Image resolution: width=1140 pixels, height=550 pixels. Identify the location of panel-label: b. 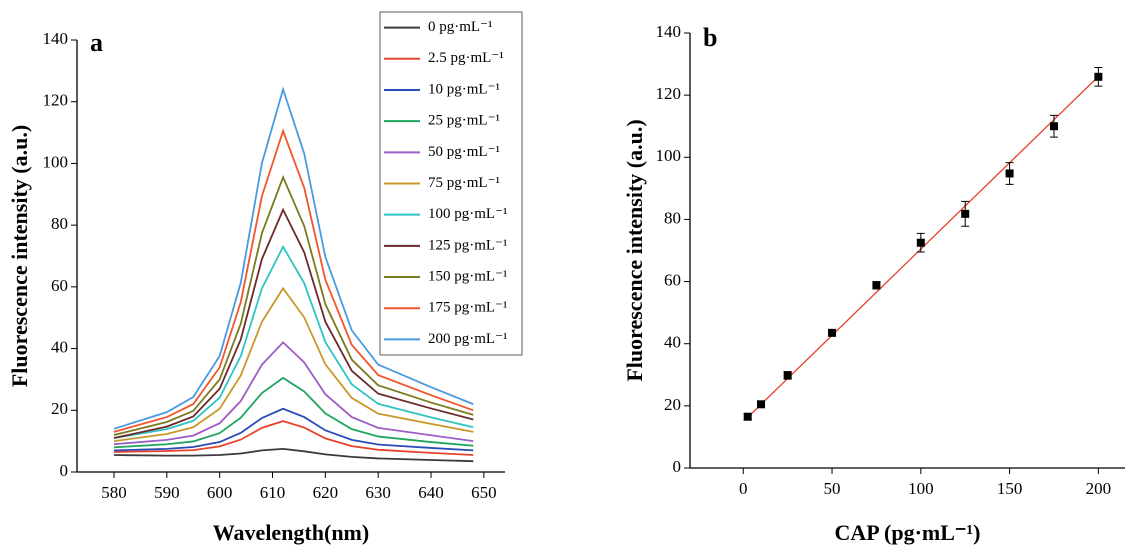
(710, 37).